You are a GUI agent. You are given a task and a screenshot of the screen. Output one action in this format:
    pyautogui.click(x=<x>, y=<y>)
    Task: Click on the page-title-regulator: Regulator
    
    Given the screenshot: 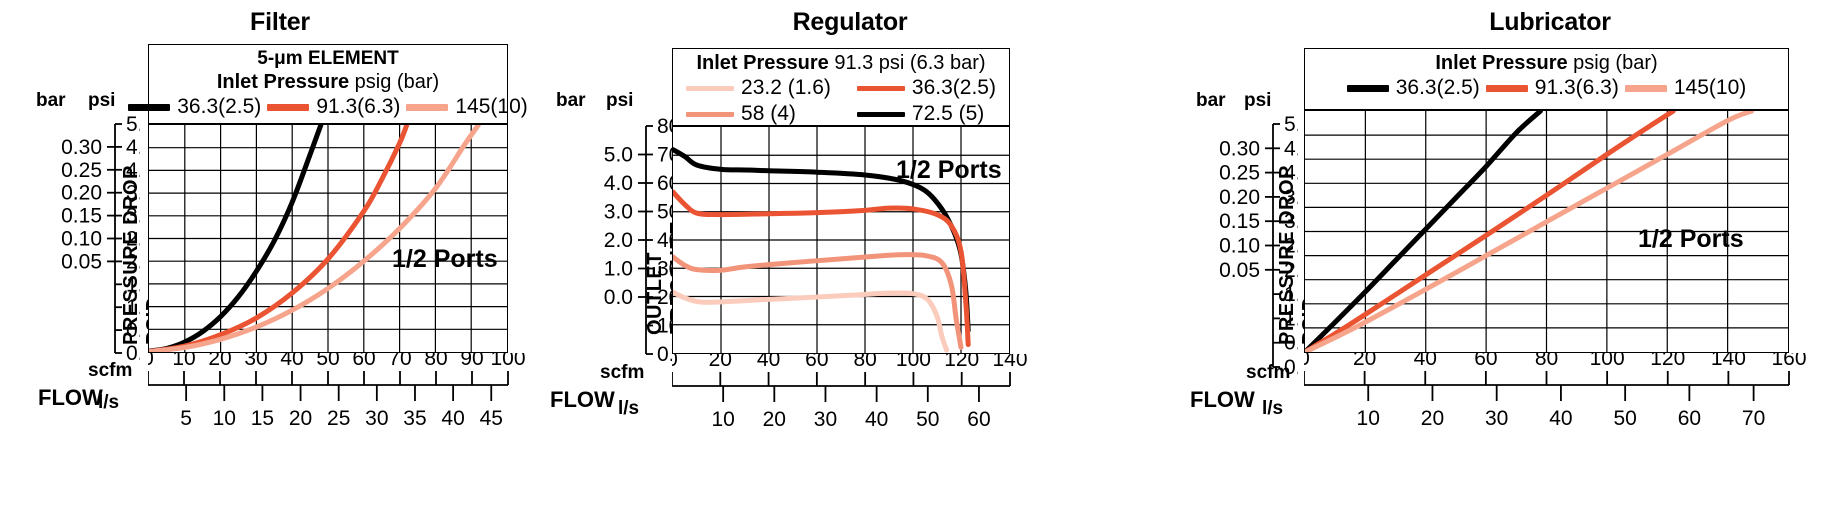 What is the action you would take?
    pyautogui.click(x=850, y=22)
    